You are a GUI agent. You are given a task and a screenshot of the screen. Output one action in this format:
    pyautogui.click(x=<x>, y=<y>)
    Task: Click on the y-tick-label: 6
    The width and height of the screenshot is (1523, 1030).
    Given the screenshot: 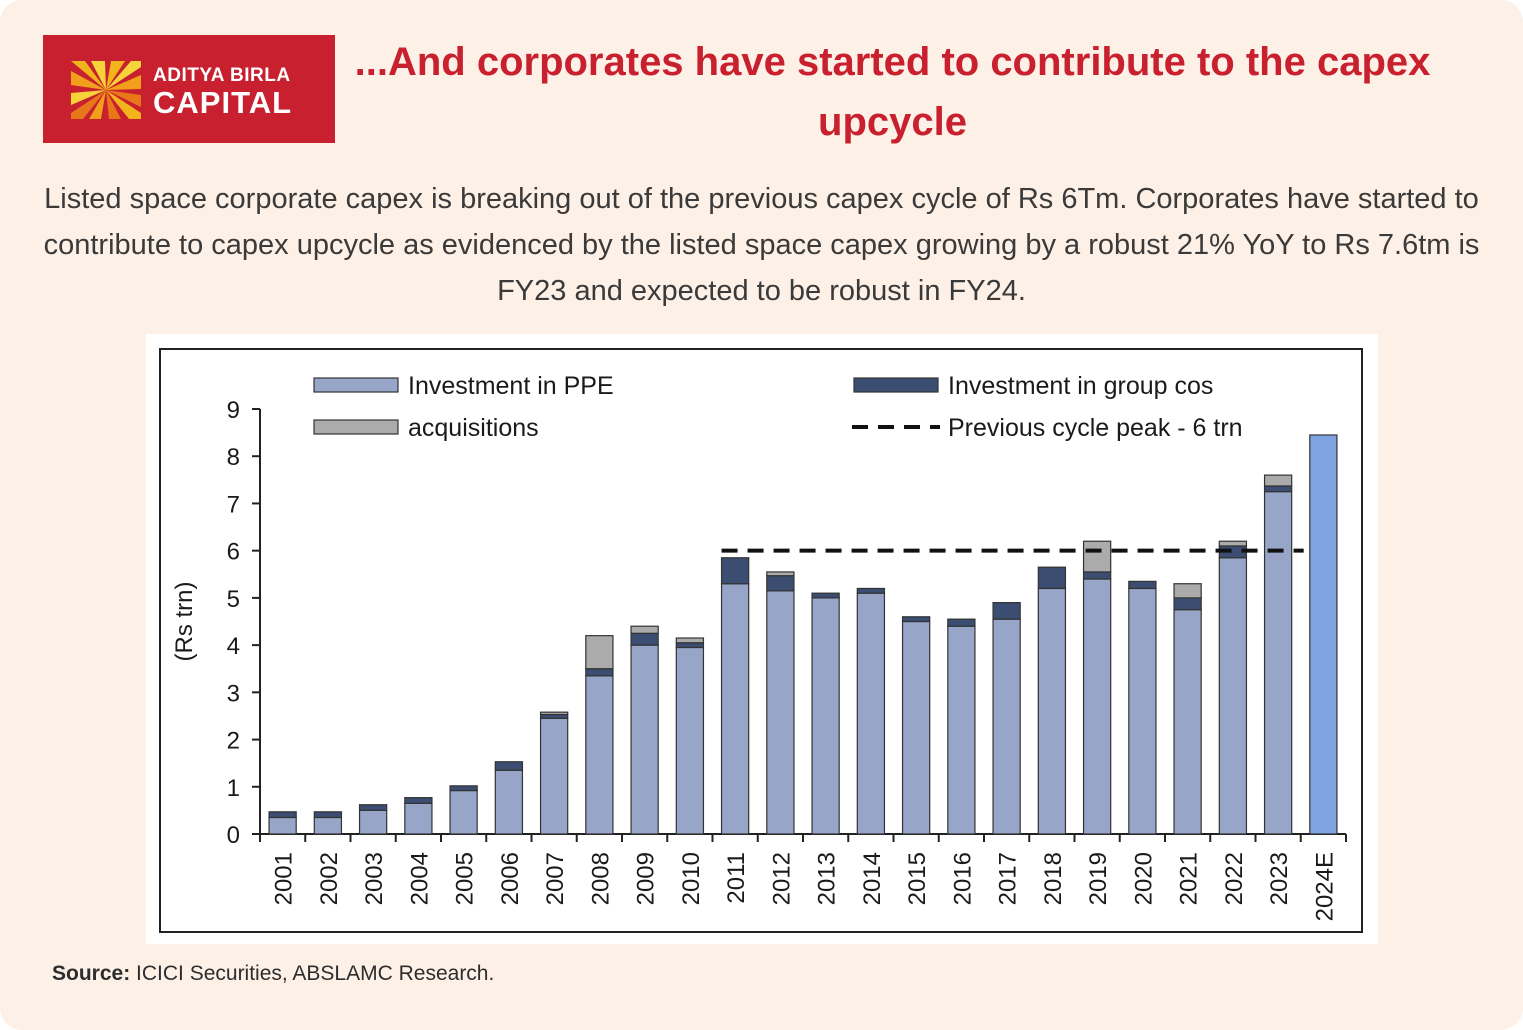 What is the action you would take?
    pyautogui.click(x=233, y=552)
    